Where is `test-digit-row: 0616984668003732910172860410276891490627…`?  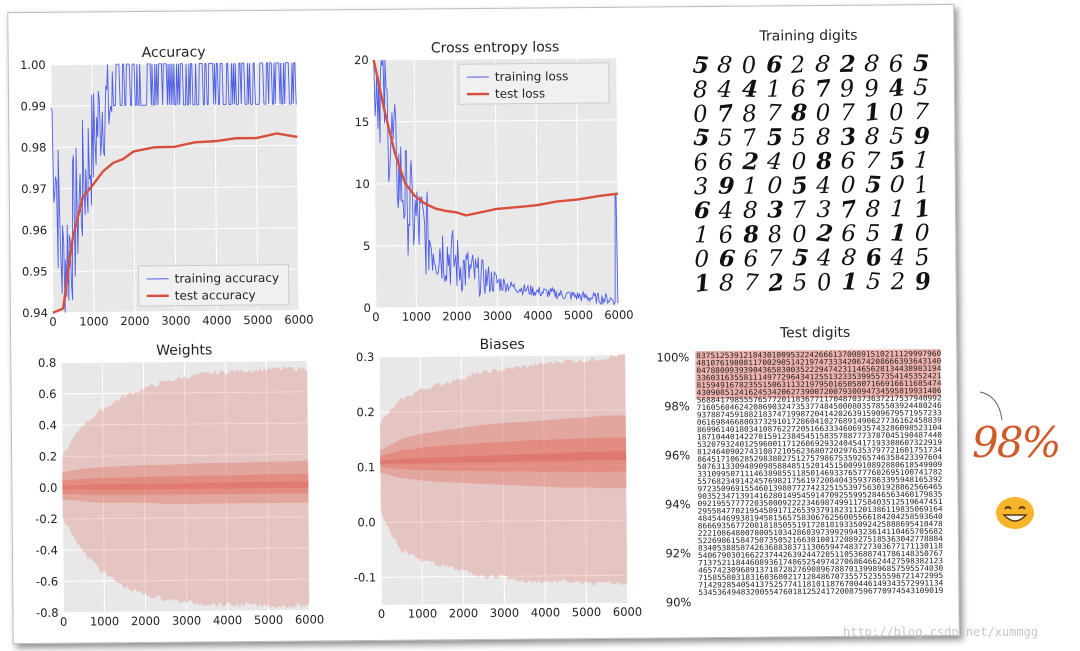 test-digit-row: 0616984668003732910172860410276891490627… is located at coordinates (819, 421).